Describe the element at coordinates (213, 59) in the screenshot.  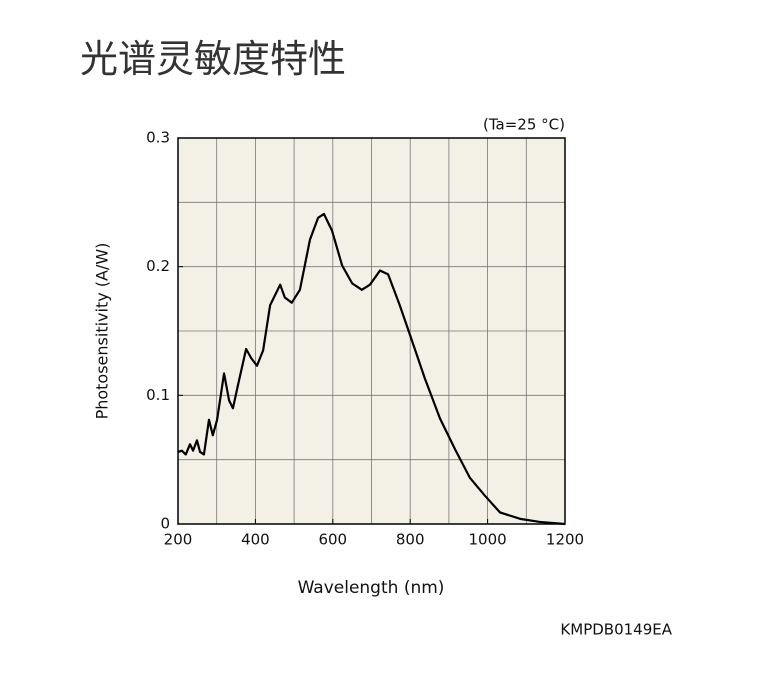
I see `page-title: 光谱灵敏度特性` at that location.